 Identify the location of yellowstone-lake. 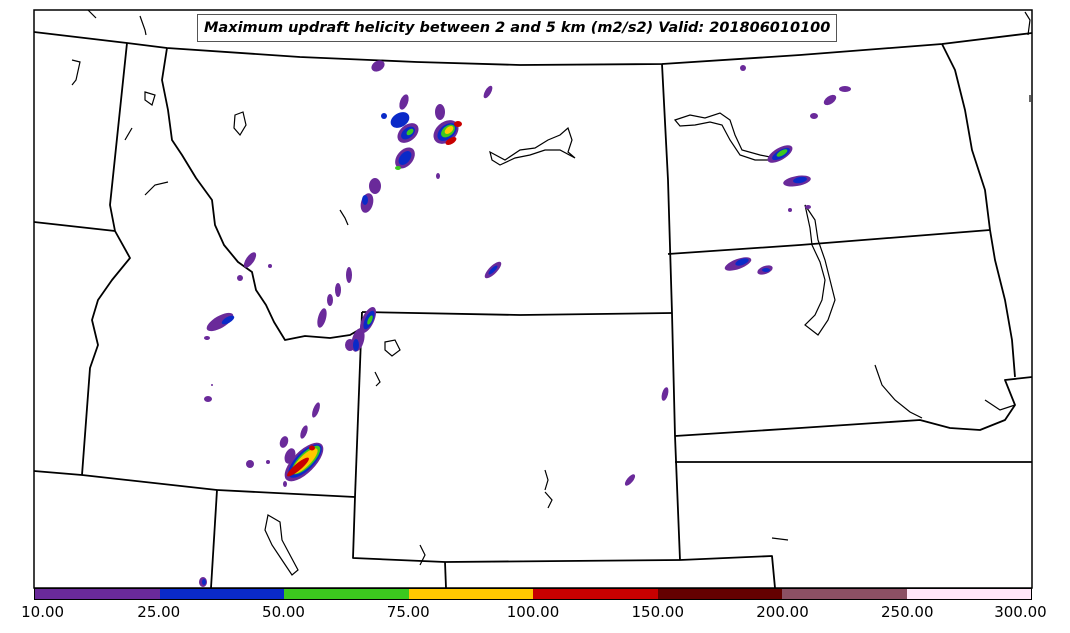
(392, 348).